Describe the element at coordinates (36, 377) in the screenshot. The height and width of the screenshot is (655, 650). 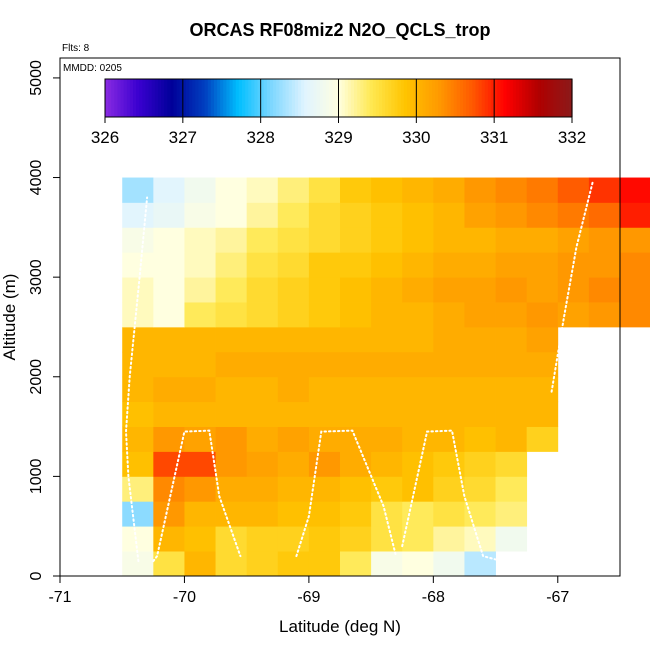
I see `y-tick-label: 2000` at that location.